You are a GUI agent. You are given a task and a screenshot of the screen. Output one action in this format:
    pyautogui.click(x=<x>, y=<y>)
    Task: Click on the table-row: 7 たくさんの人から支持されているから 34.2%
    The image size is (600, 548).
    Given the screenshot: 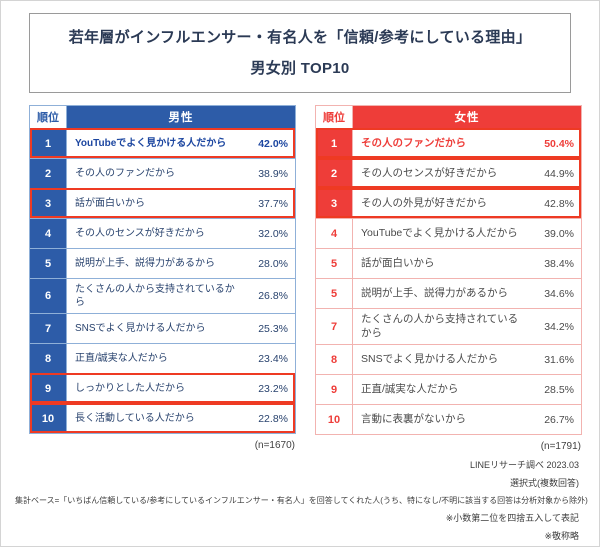 What is the action you would take?
    pyautogui.click(x=448, y=326)
    